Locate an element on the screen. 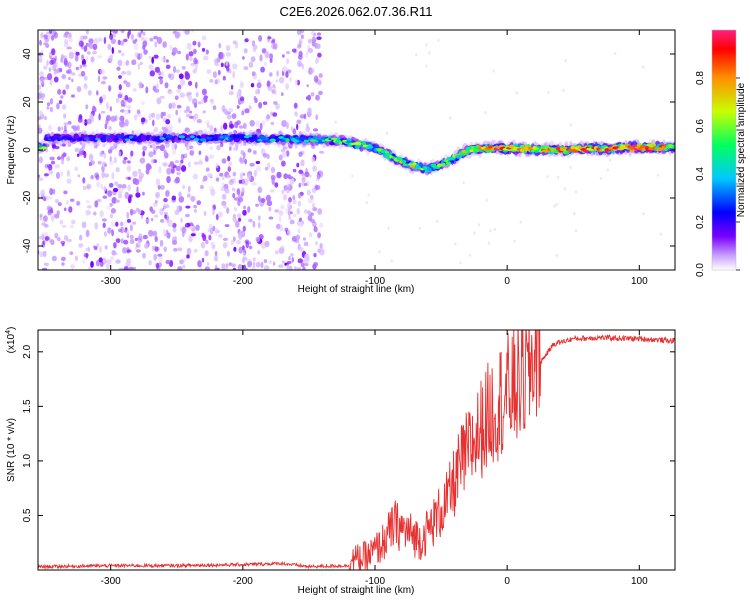  colorbar-tick-label: 0.0 is located at coordinates (700, 270).